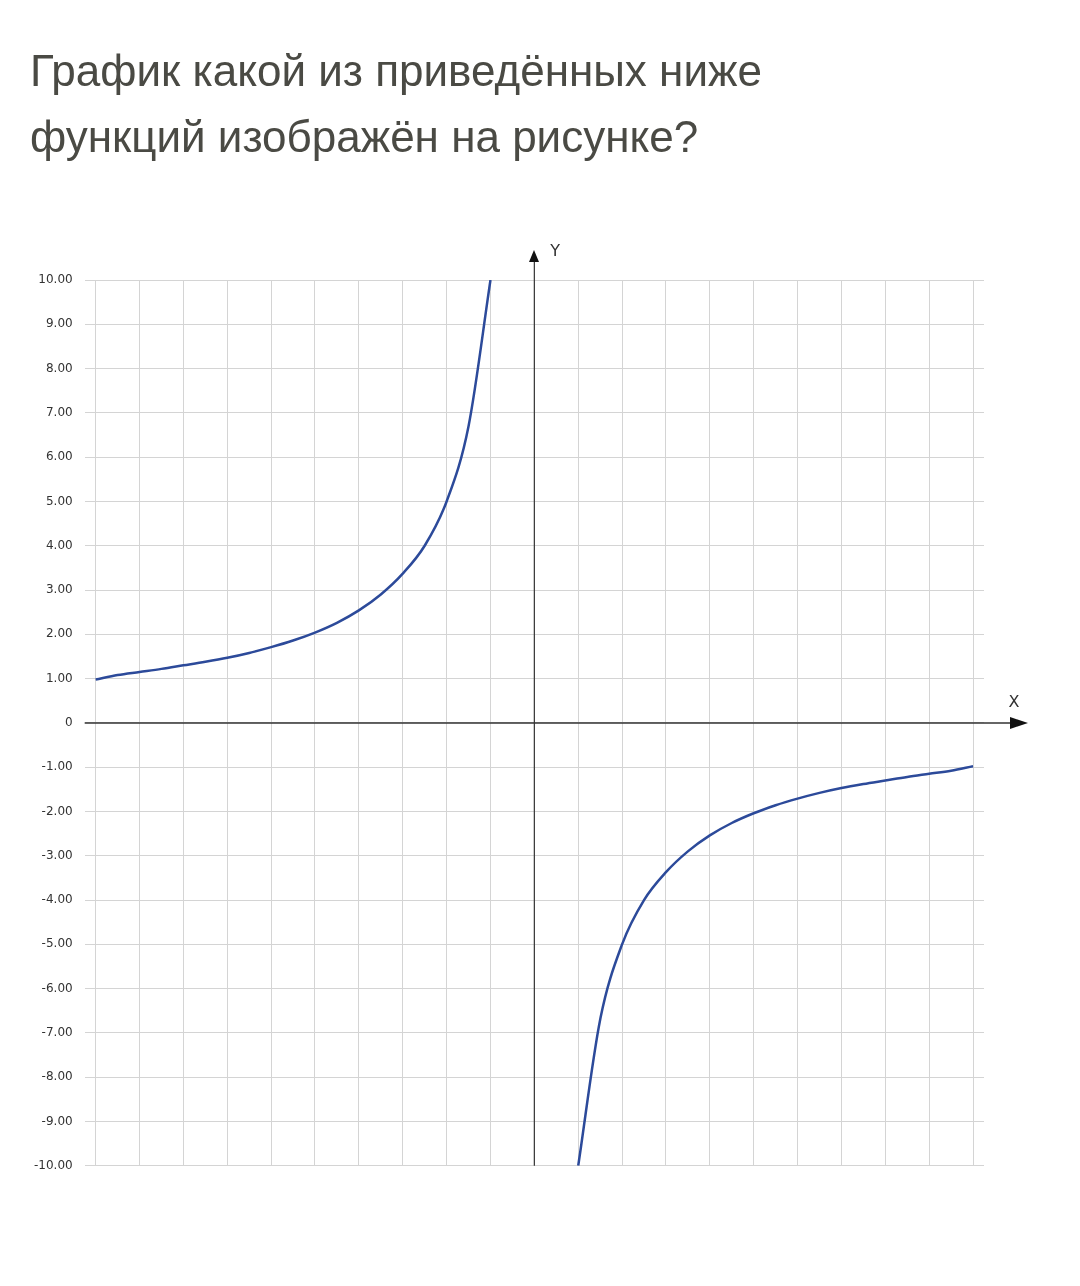 This screenshot has height=1286, width=1080. Describe the element at coordinates (57, 987) in the screenshot. I see `y-tick-label: -6.00` at that location.